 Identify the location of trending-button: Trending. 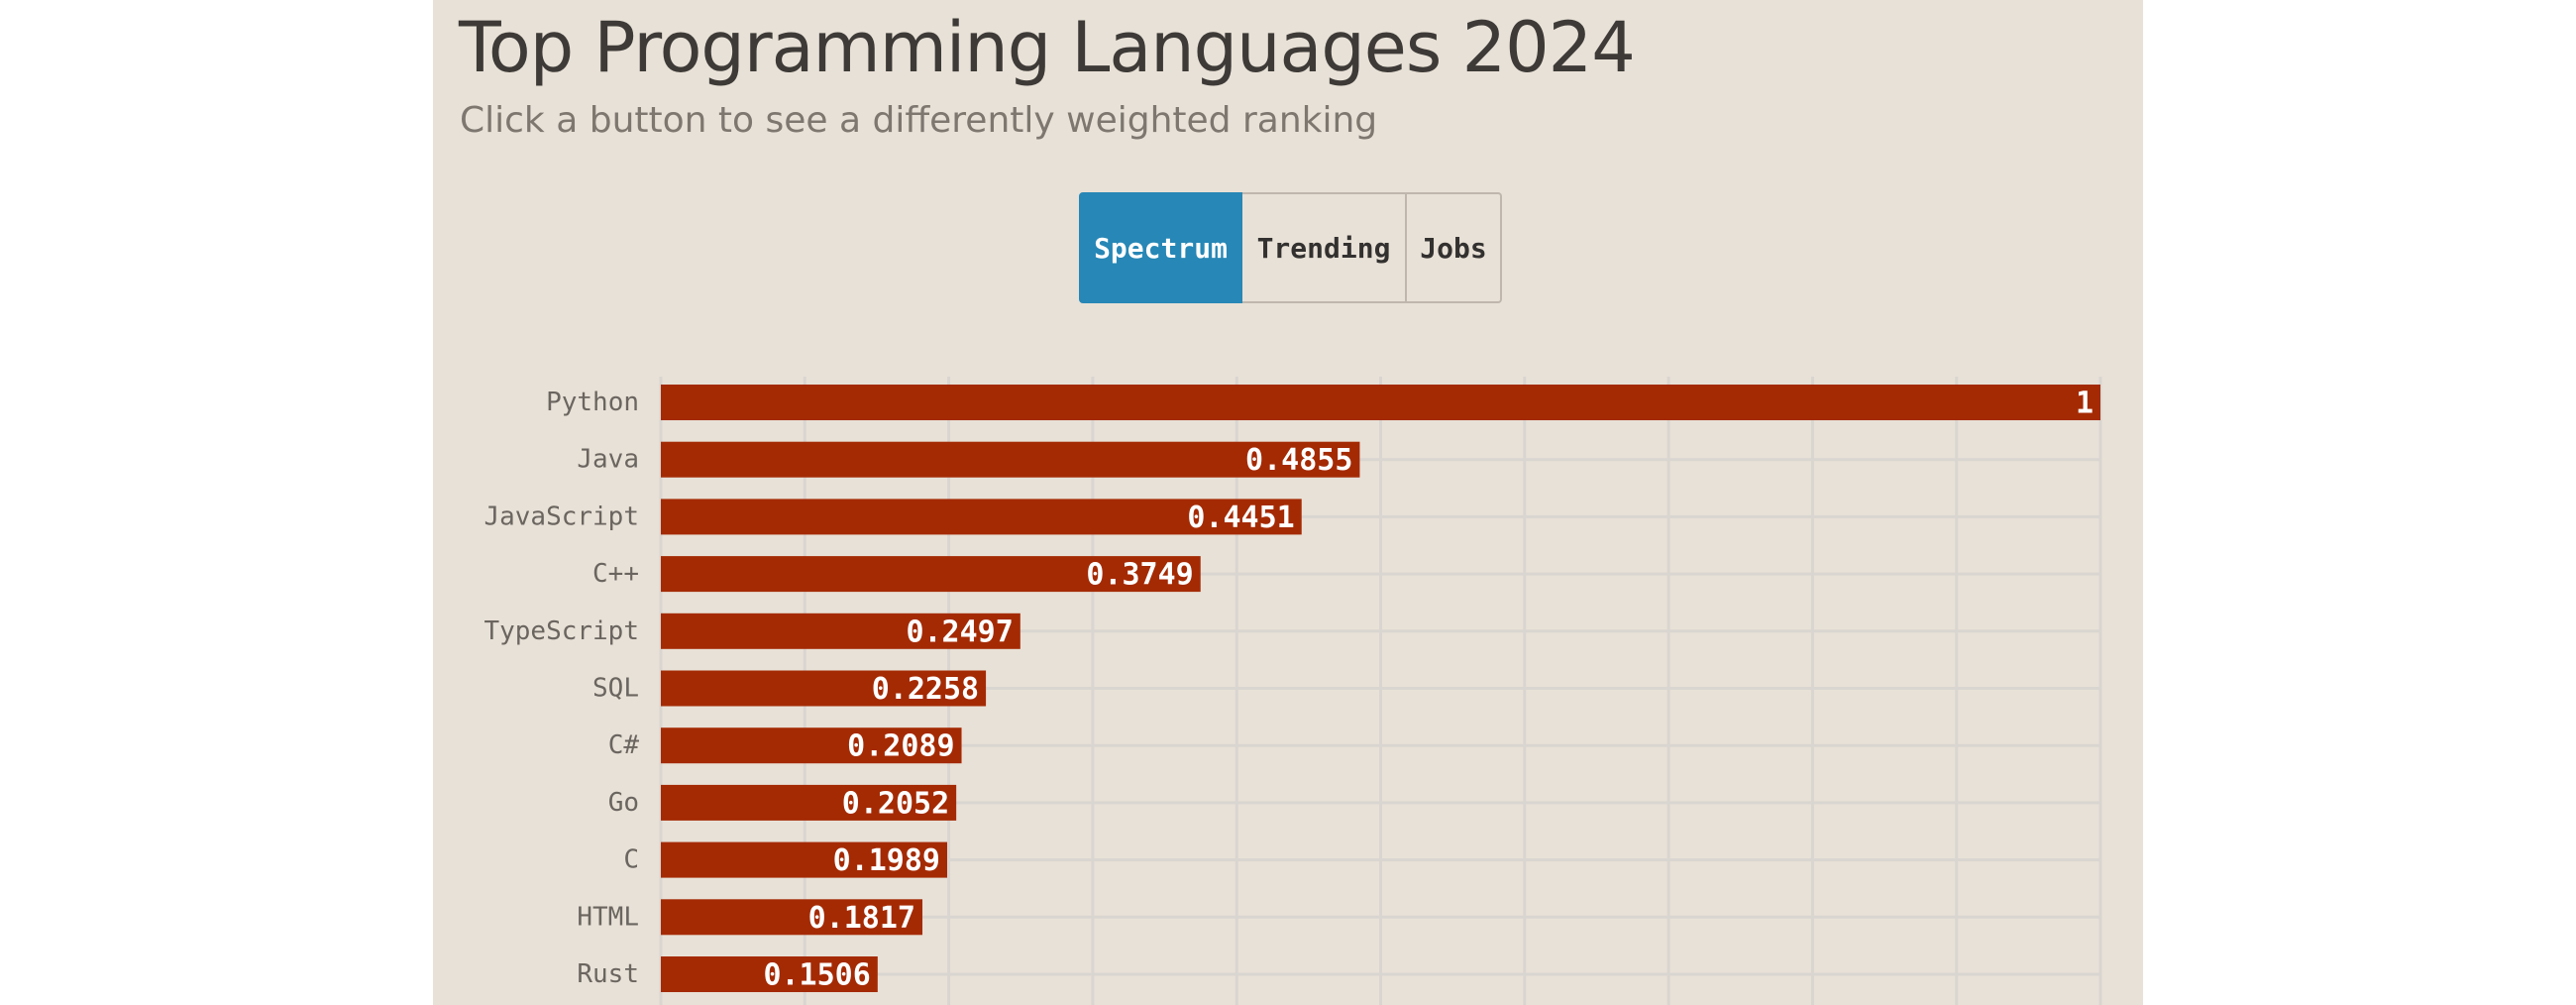
(1325, 247).